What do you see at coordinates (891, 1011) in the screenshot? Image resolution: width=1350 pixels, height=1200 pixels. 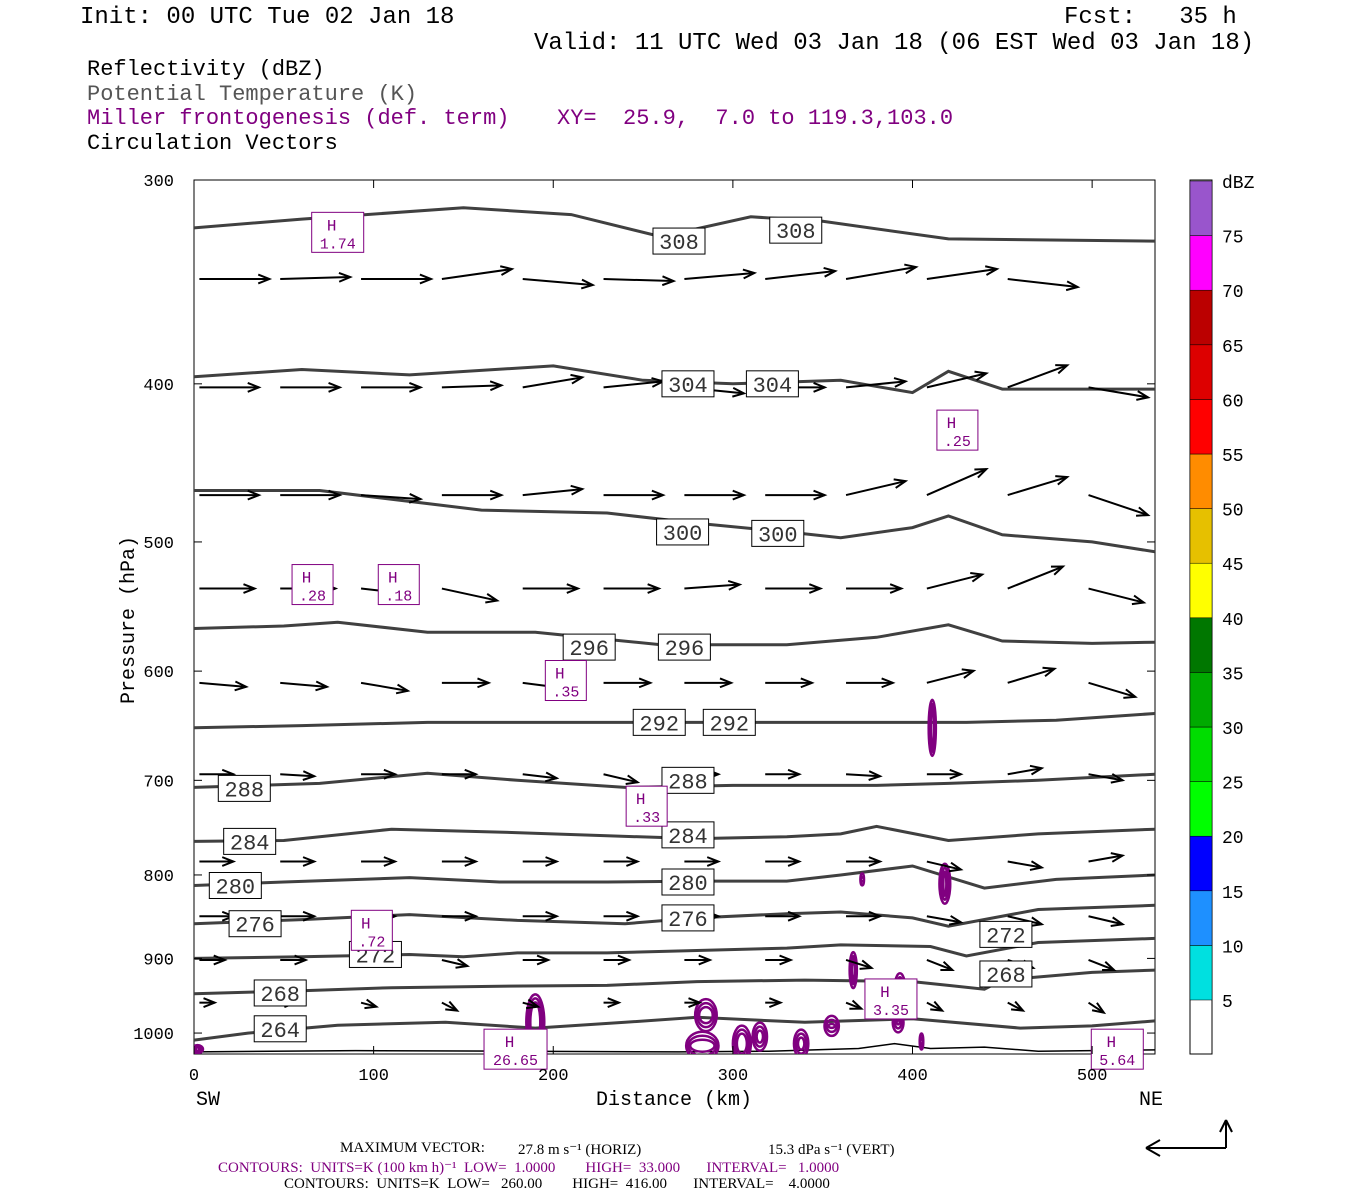 I see `svg-text: 3.35` at bounding box center [891, 1011].